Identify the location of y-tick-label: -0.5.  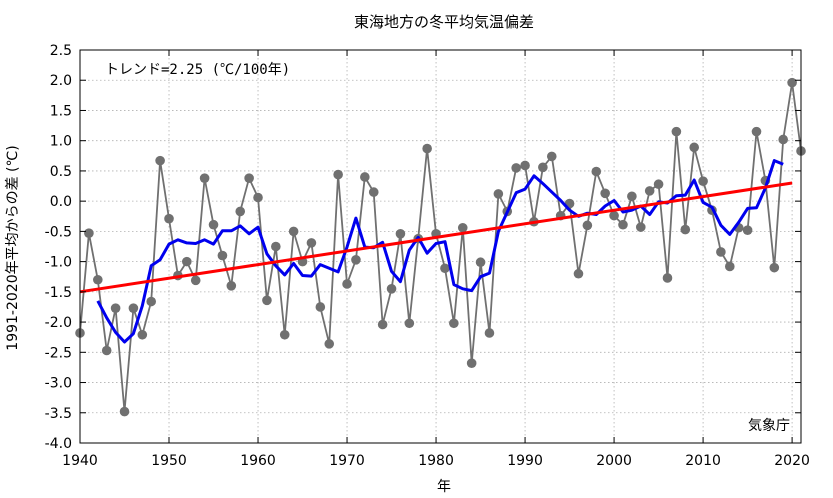
(58, 232).